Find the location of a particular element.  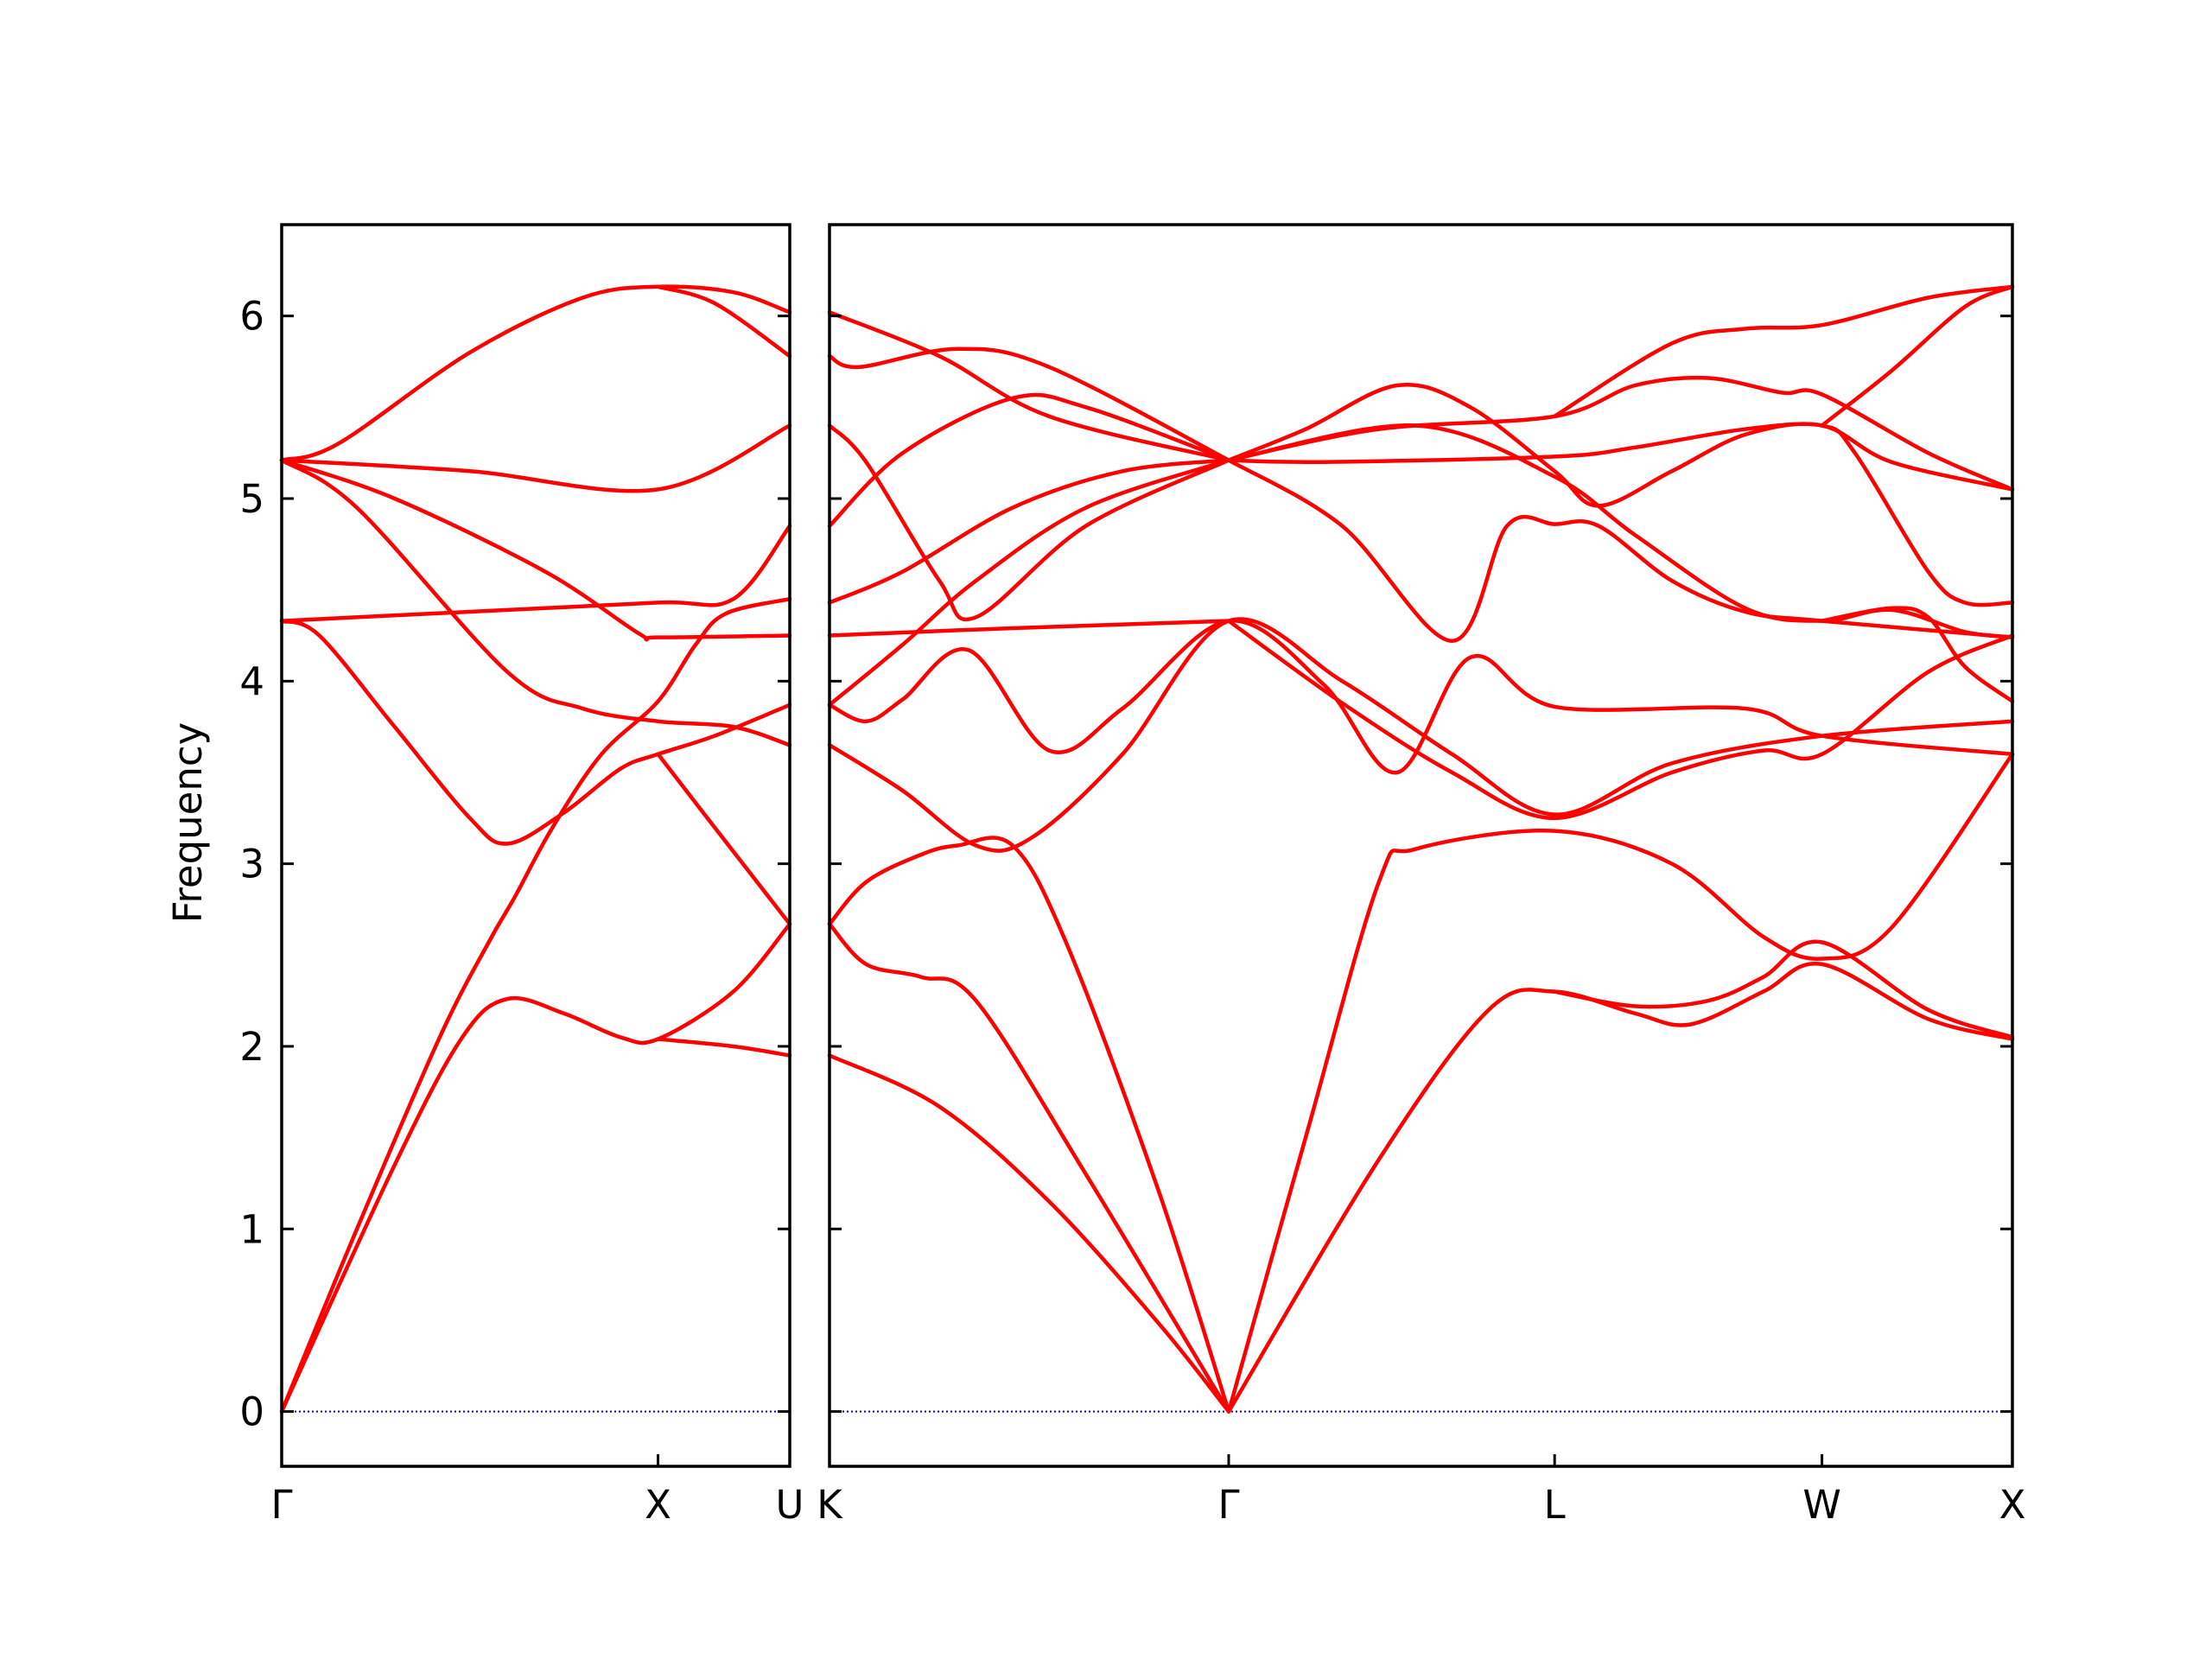

y-tick-label: 5 is located at coordinates (251, 499).